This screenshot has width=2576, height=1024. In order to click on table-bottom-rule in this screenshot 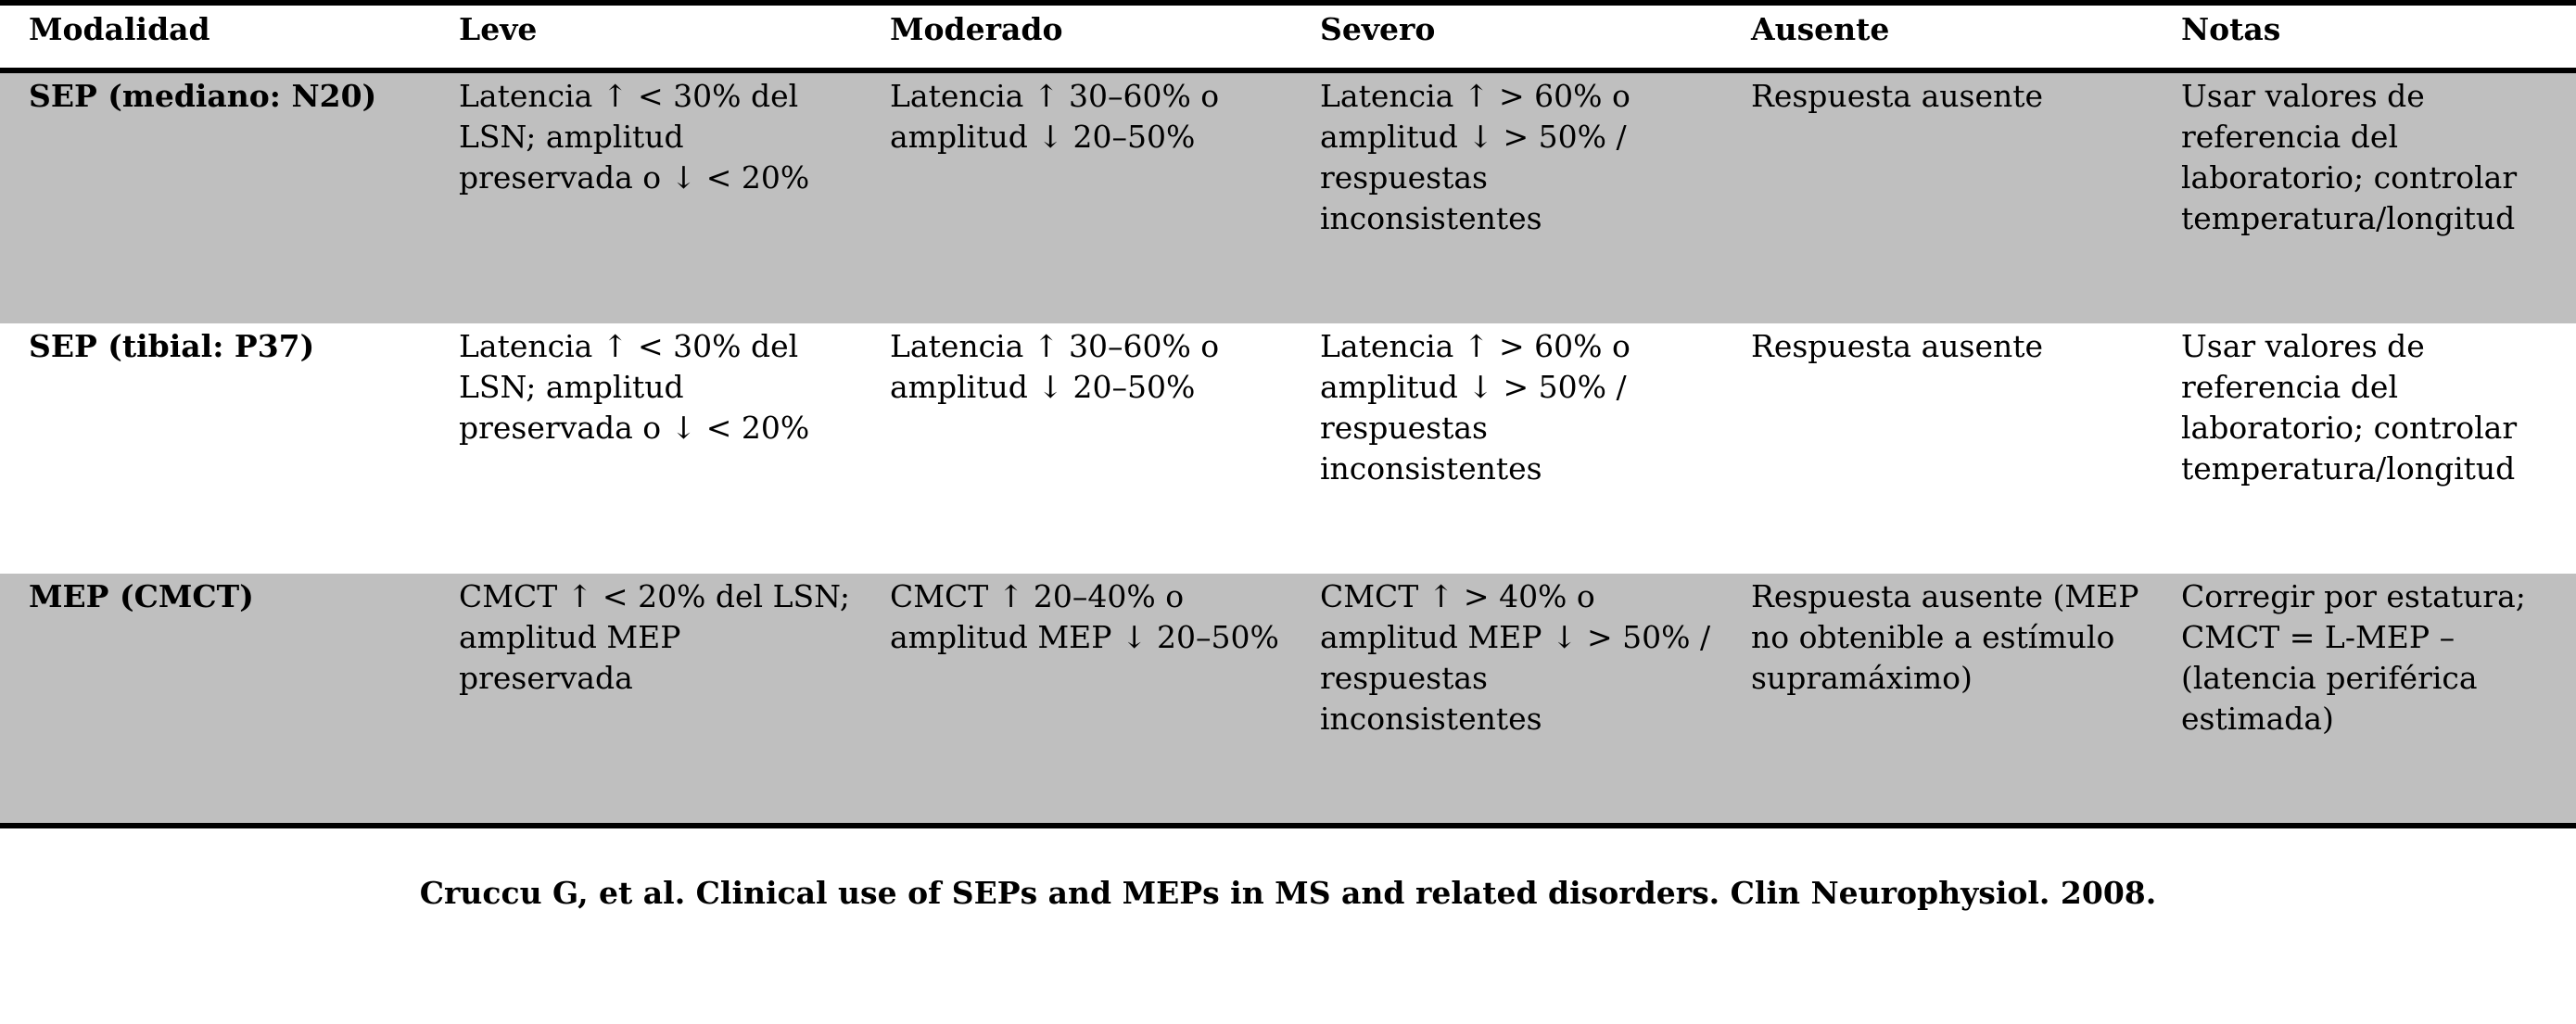, I will do `click(1288, 825)`.